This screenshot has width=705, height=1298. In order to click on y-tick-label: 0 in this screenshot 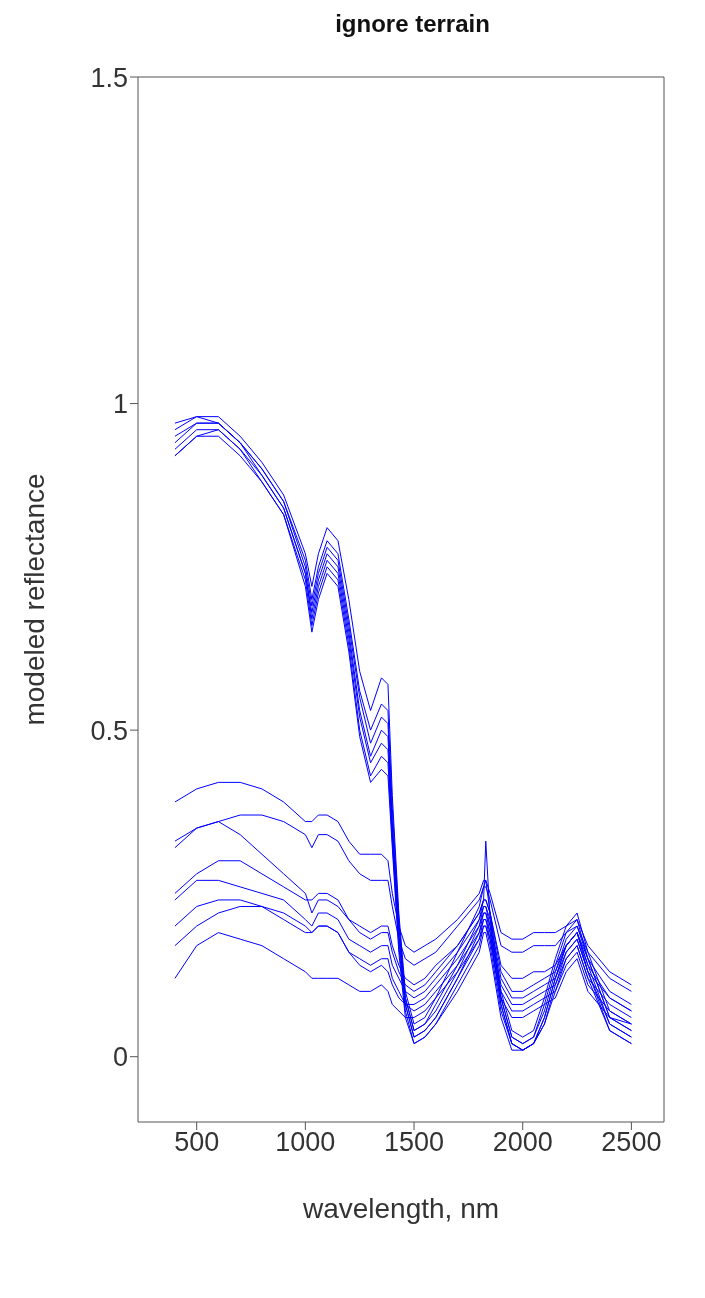, I will do `click(120, 1057)`.